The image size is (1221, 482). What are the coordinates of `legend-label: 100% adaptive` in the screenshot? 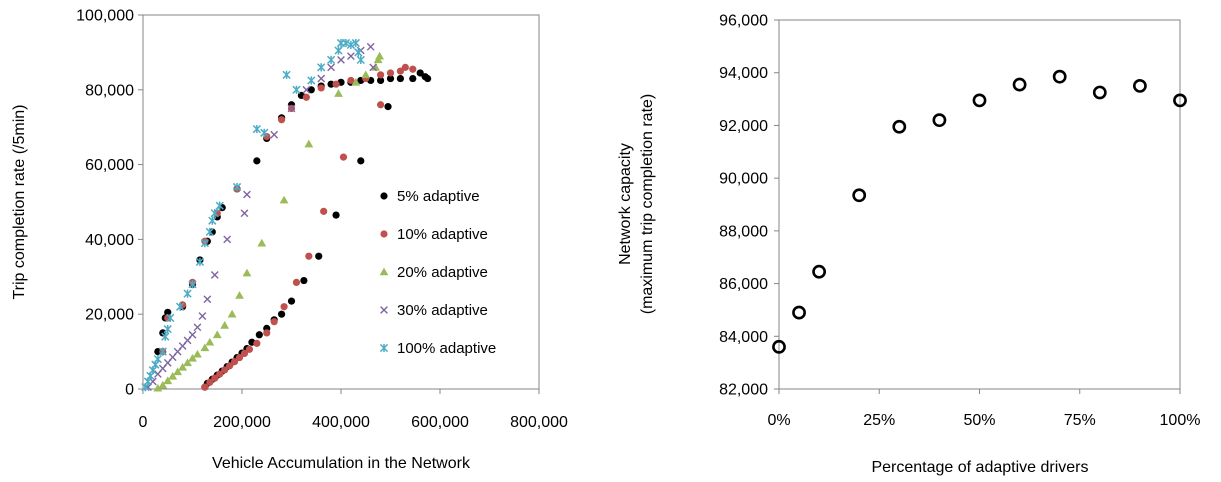 It's located at (446, 348).